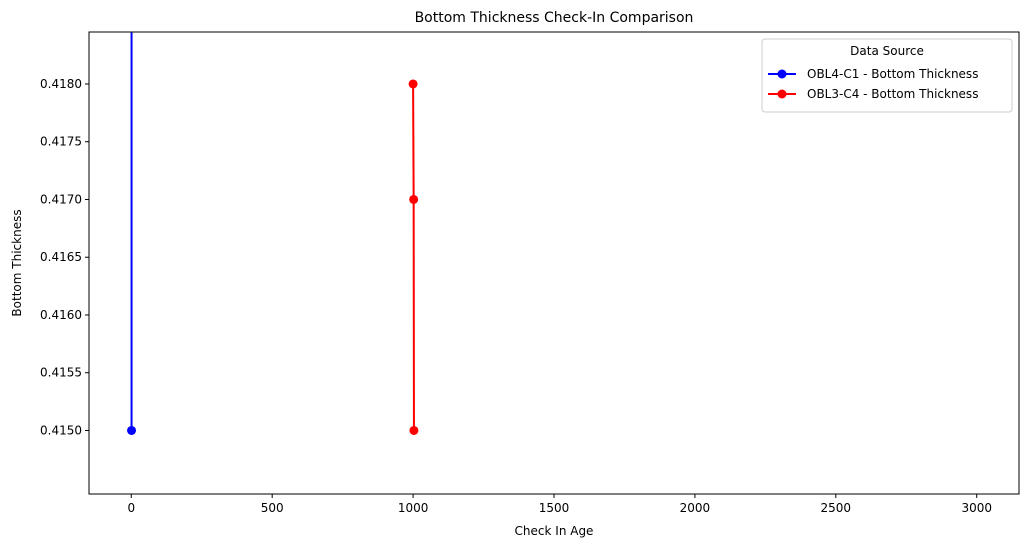 The height and width of the screenshot is (551, 1027). What do you see at coordinates (61, 257) in the screenshot?
I see `y-tick-label: 0.4165` at bounding box center [61, 257].